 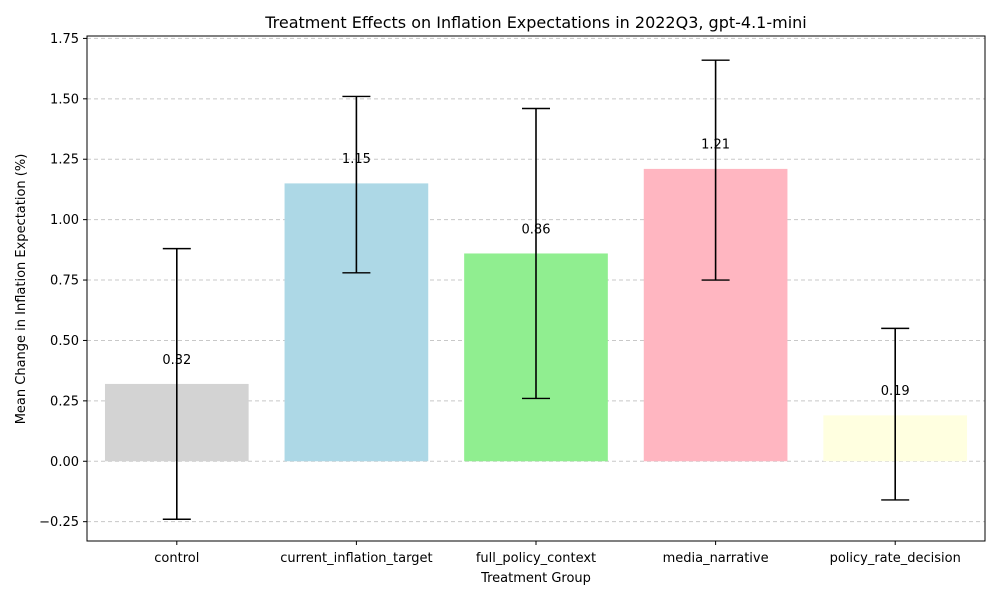 I want to click on x-tick-label: policy_rate_decision, so click(x=895, y=558).